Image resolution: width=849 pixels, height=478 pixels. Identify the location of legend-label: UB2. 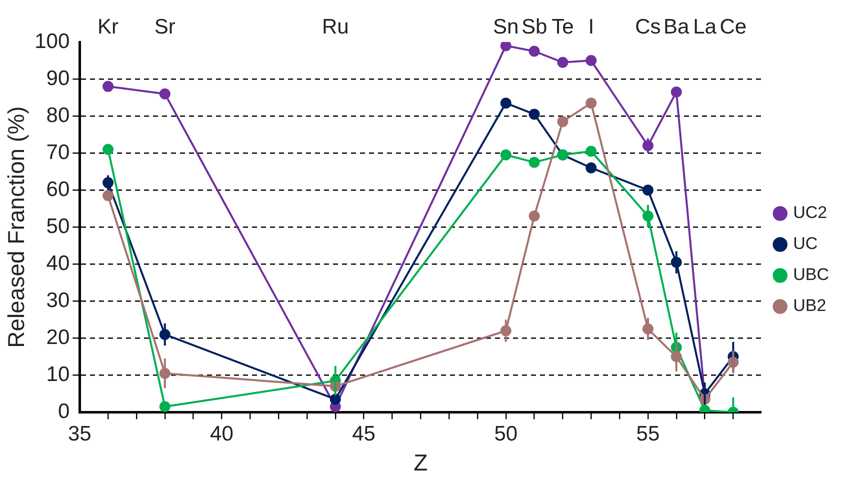
(809, 306).